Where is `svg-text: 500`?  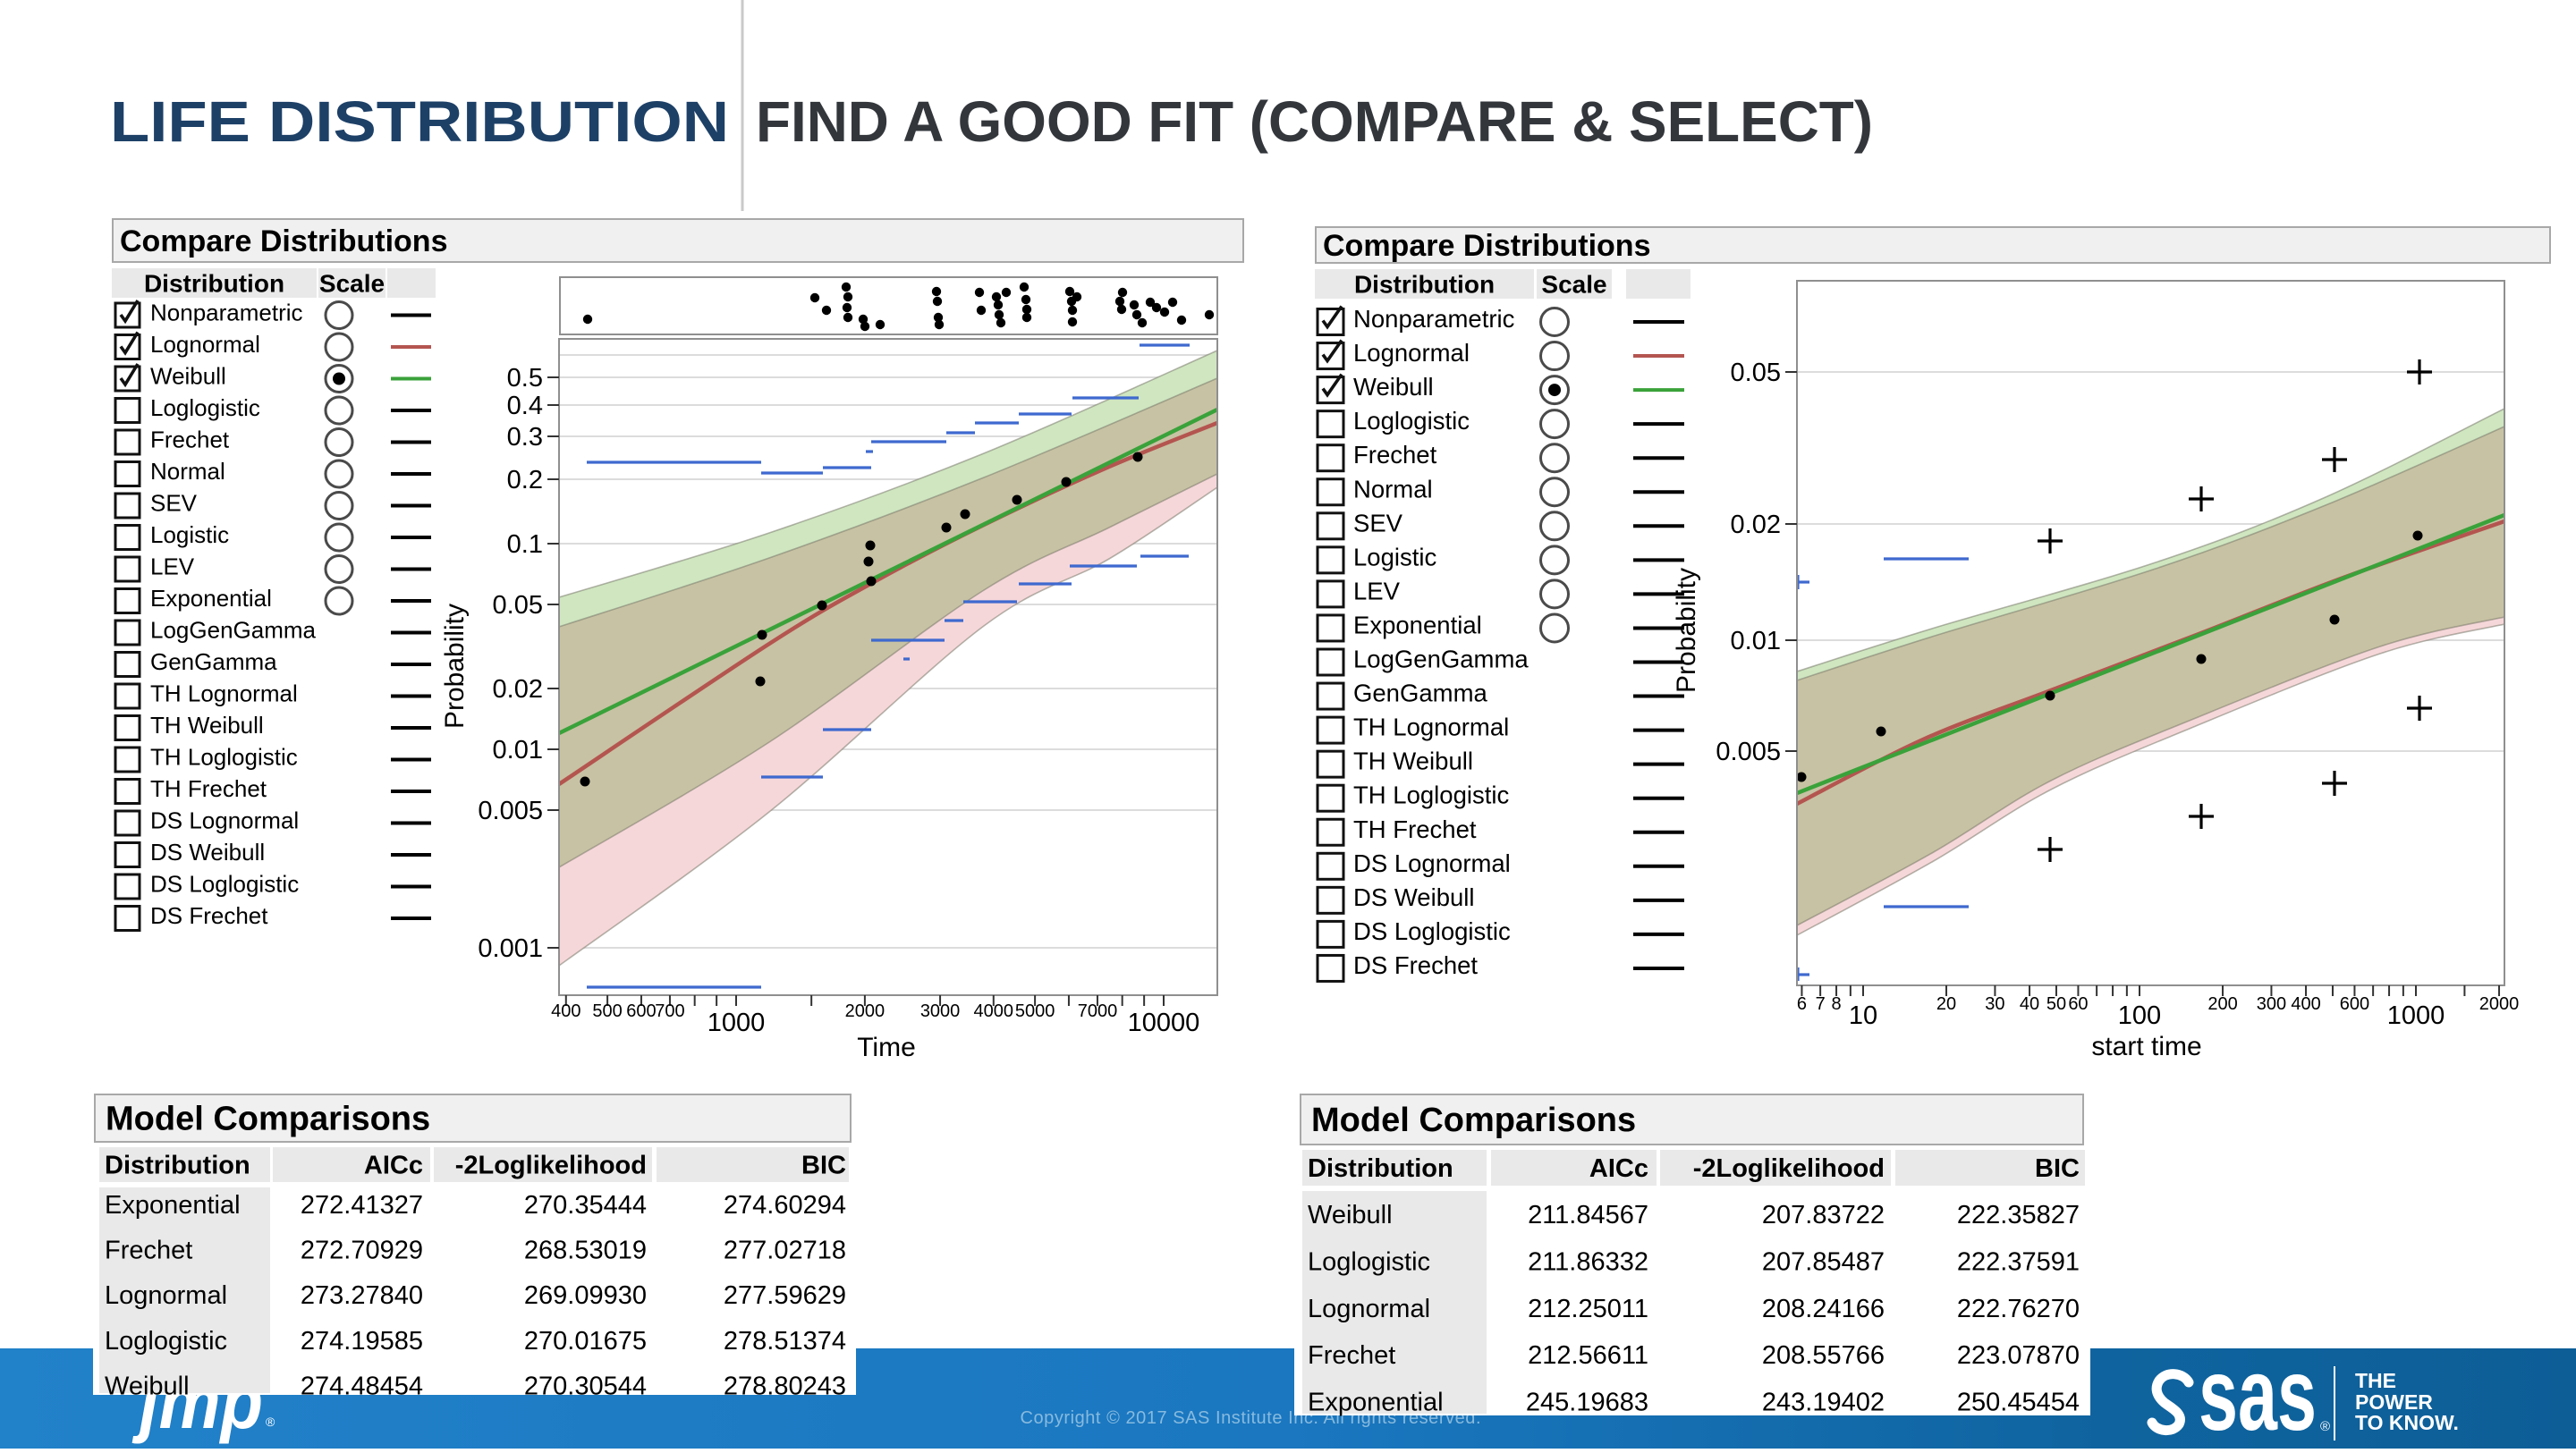
svg-text: 500 is located at coordinates (607, 1011).